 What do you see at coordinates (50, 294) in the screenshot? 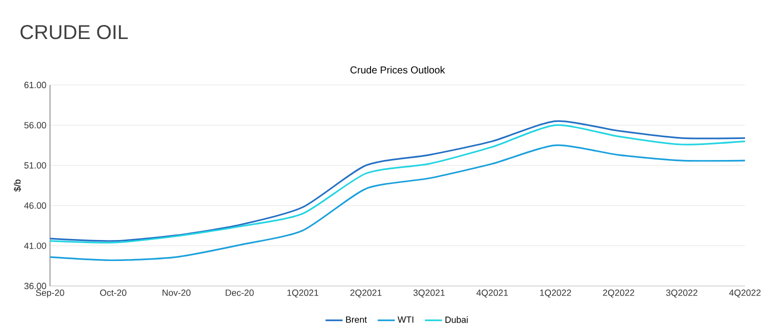
I see `x-tick-label: Sep-20` at bounding box center [50, 294].